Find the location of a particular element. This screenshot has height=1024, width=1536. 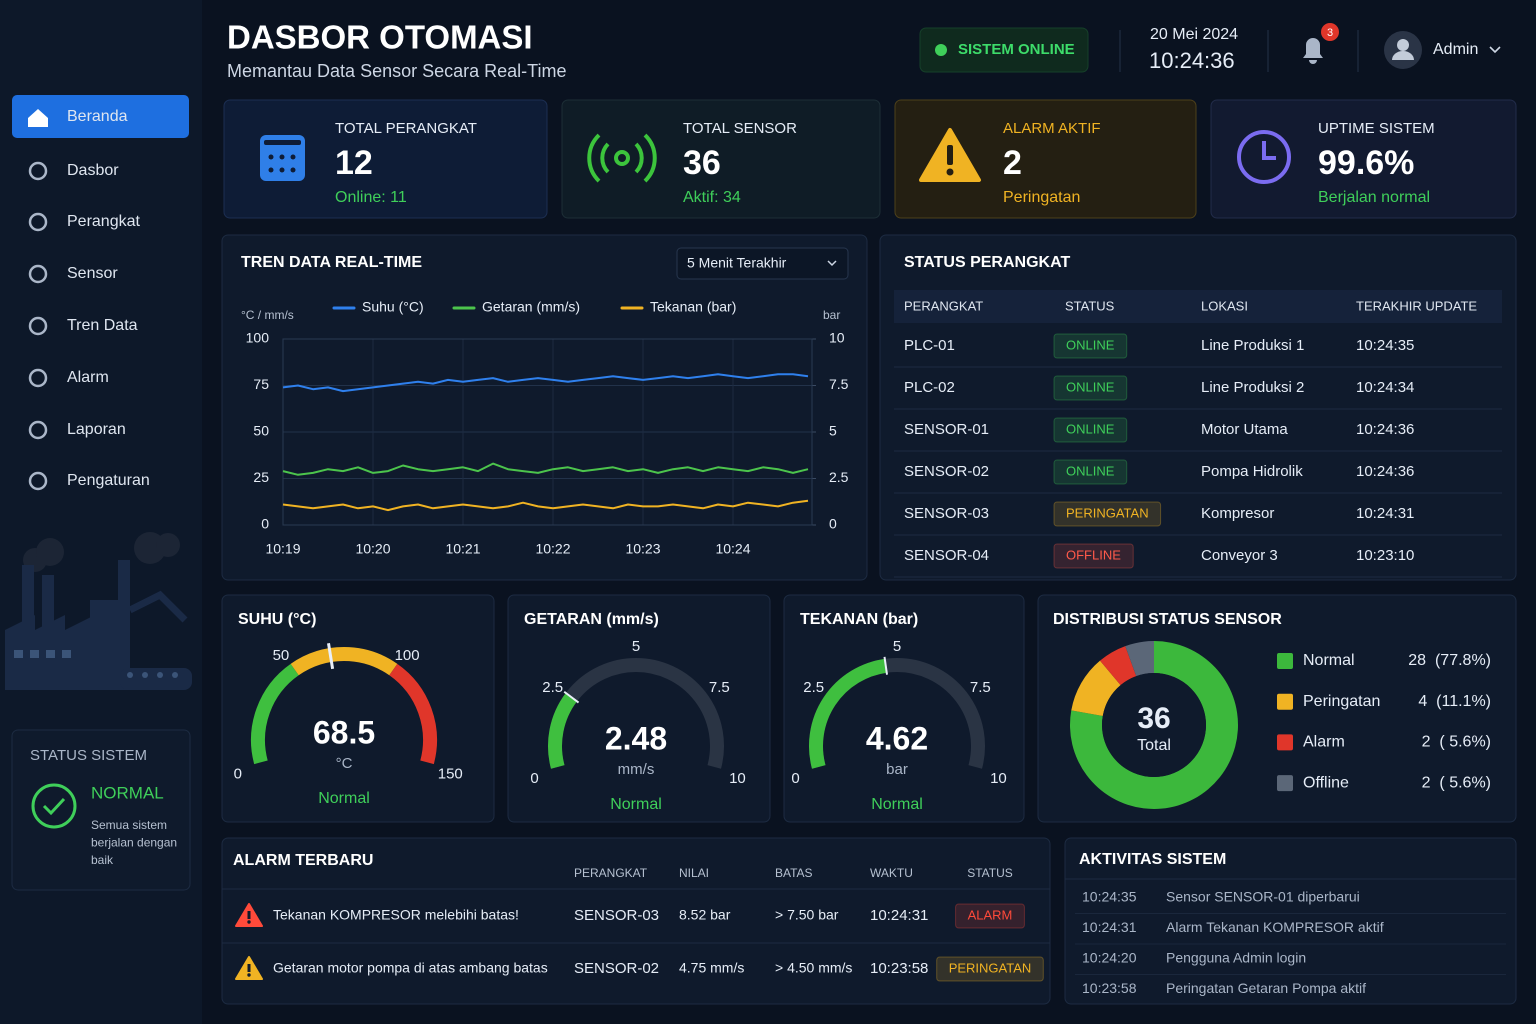

activity-time: 10:24:20 is located at coordinates (1109, 958).